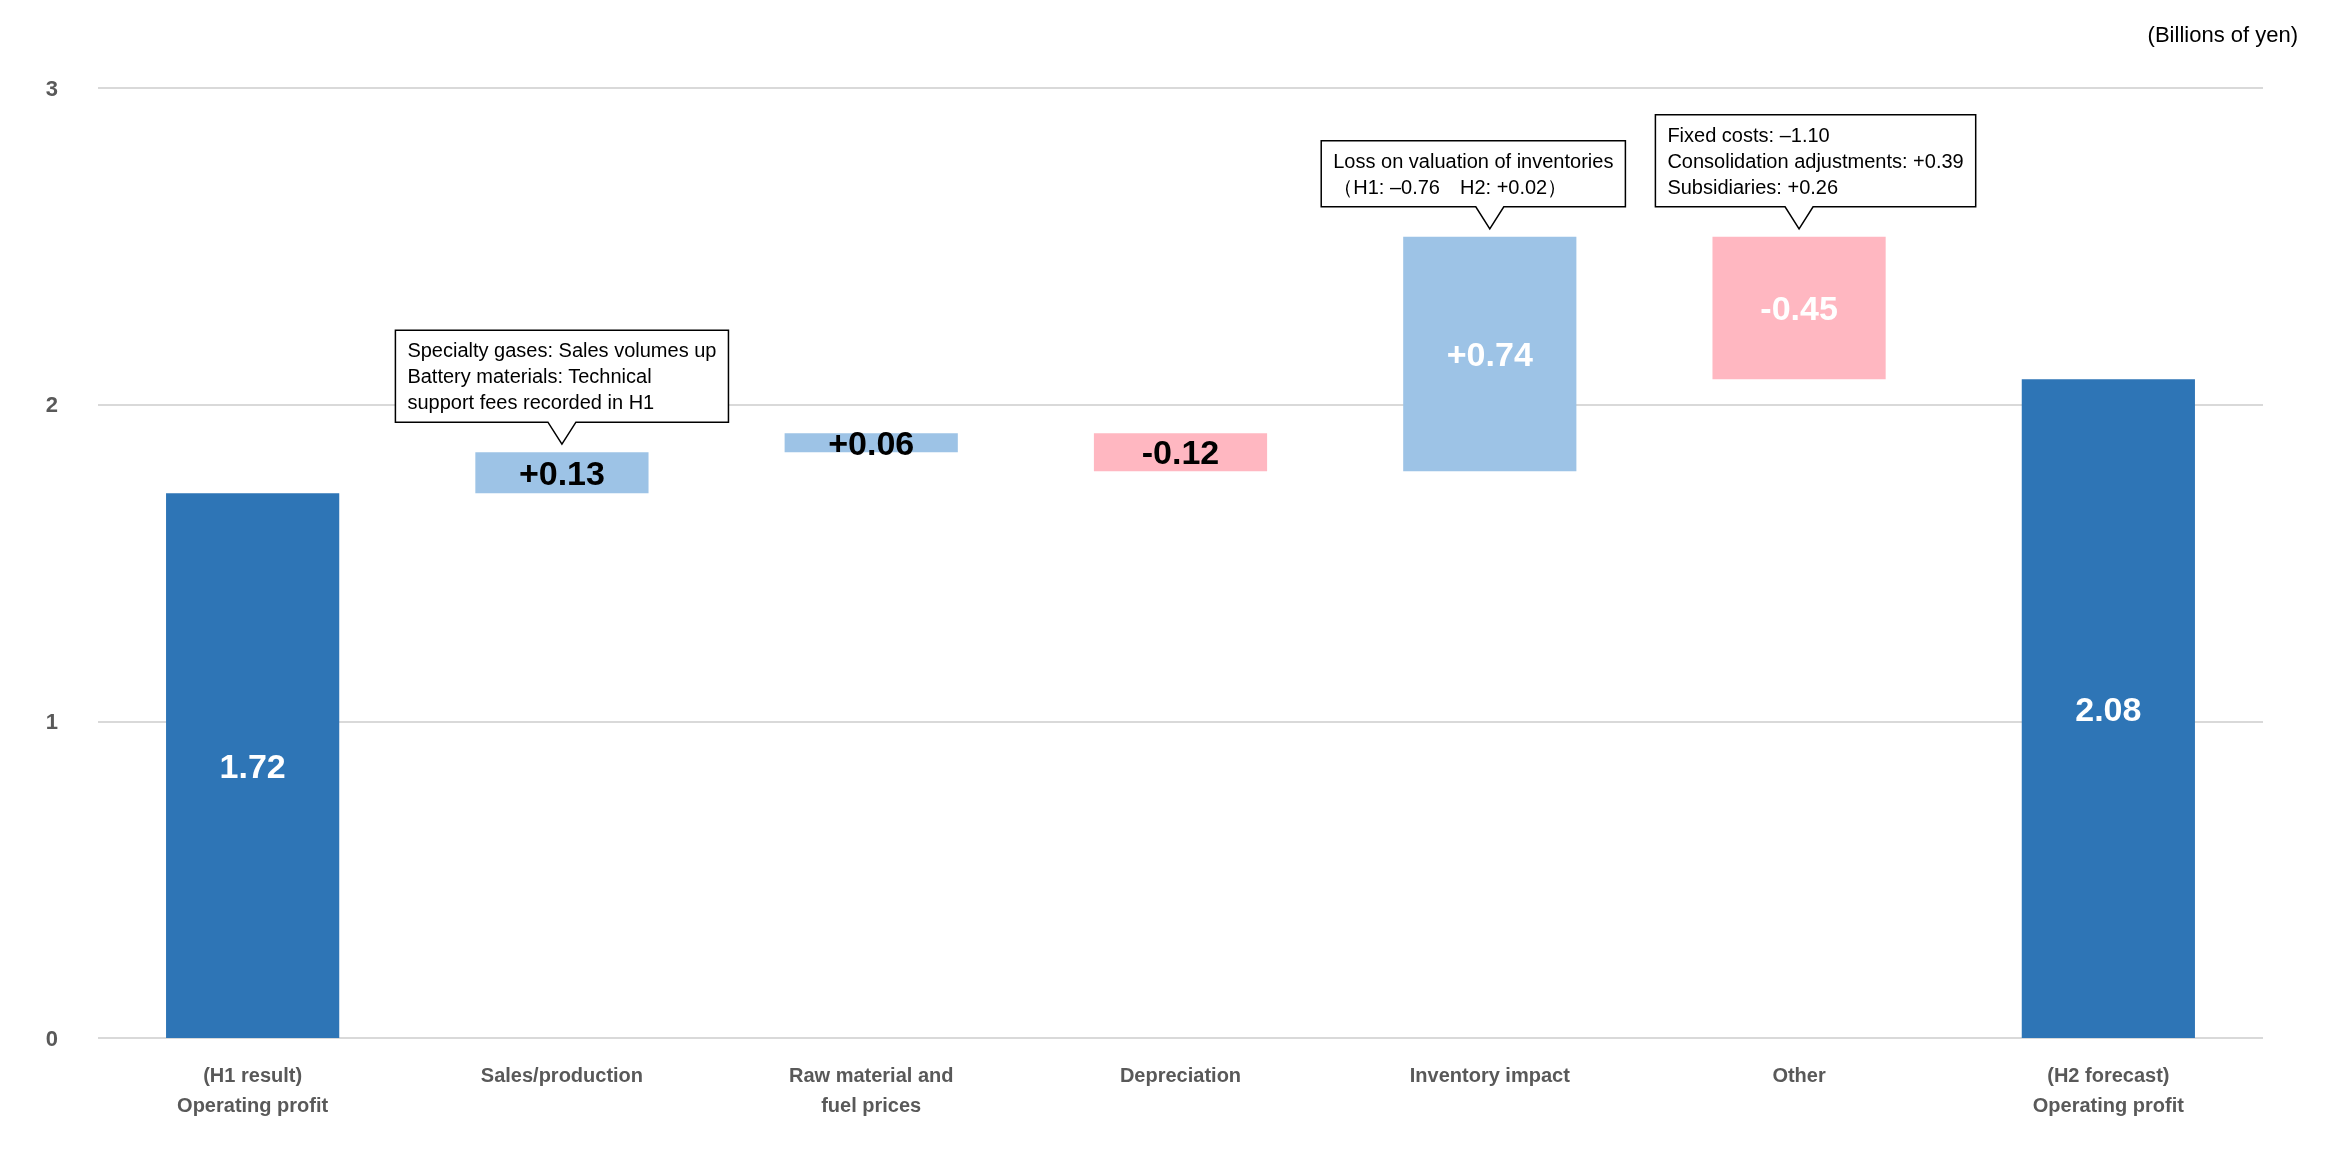  I want to click on x-tick-label: (H1 result) Operating profit, so click(253, 1090).